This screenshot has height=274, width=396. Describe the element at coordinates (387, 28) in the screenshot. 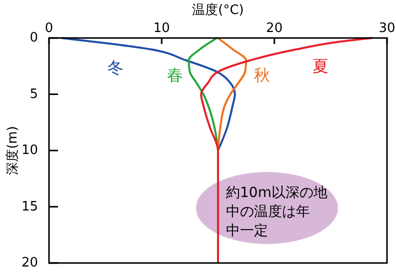

I see `x-tick-label: 30` at that location.